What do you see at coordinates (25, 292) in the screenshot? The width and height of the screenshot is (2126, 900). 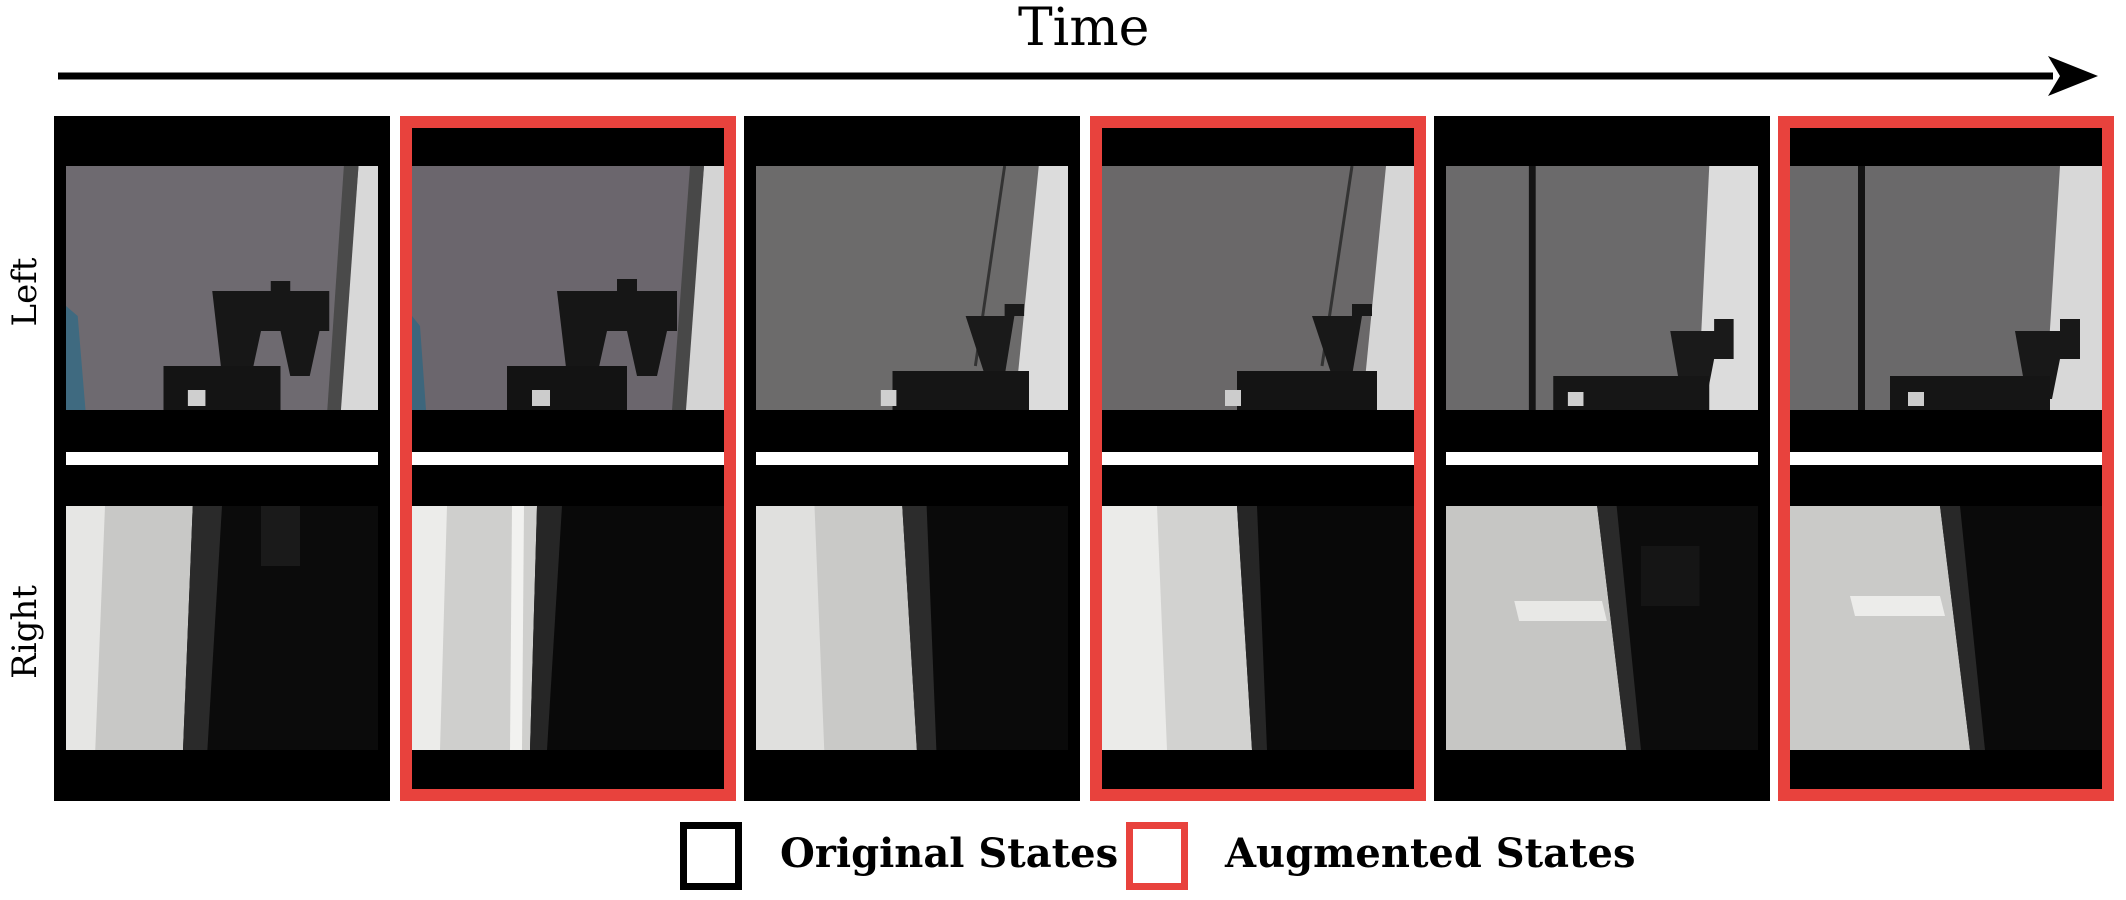 I see `row-label-left: Left` at bounding box center [25, 292].